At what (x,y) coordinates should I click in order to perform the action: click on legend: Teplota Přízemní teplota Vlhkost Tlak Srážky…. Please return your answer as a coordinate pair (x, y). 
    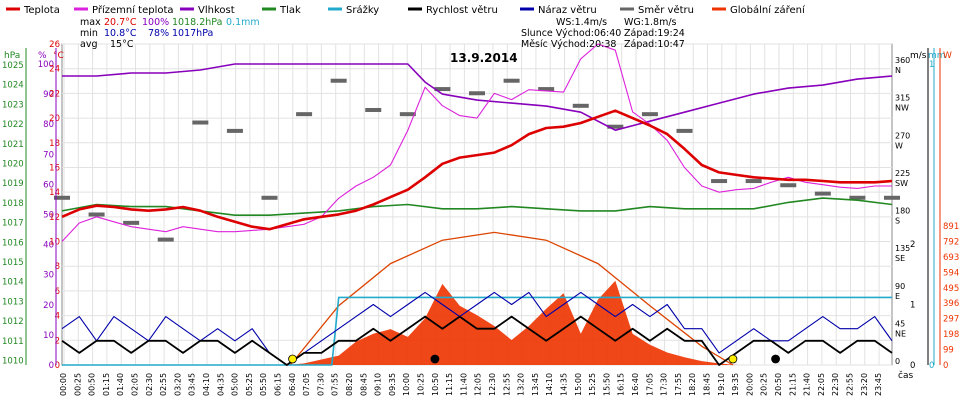
    Looking at the image, I should click on (406, 10).